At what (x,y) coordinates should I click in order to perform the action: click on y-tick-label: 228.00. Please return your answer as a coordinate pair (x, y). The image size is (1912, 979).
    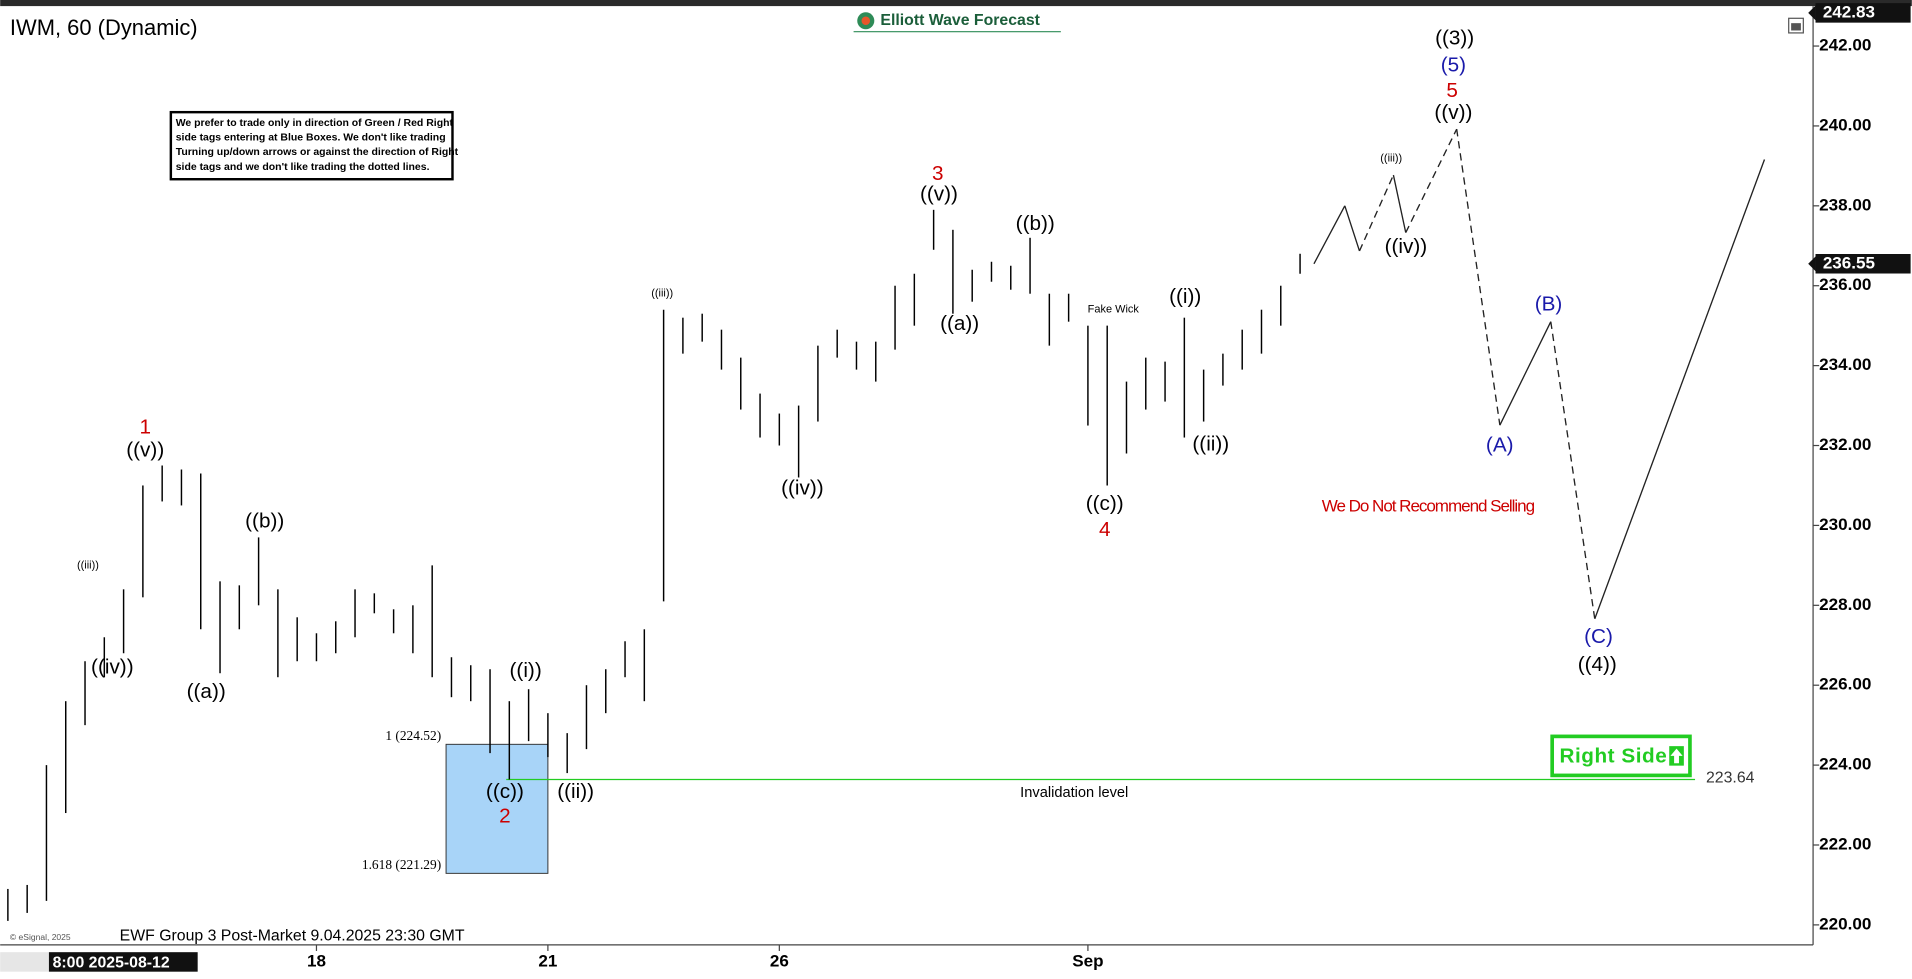
    Looking at the image, I should click on (1845, 604).